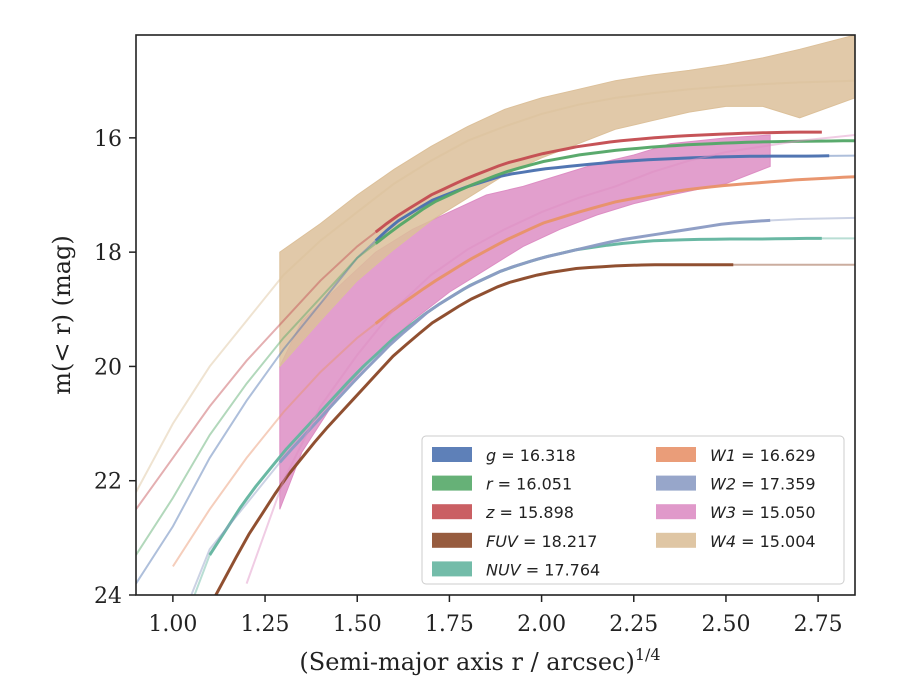 The height and width of the screenshot is (700, 900). What do you see at coordinates (452, 512) in the screenshot?
I see `legend-swatch-z` at bounding box center [452, 512].